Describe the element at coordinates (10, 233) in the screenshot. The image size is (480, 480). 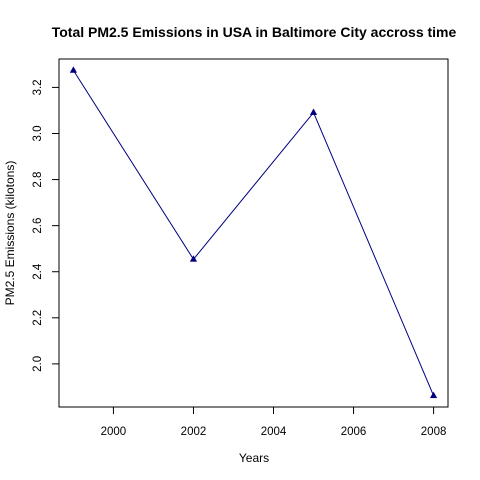
I see `y-axis-label: PM2.5 Emissions (kilotons)` at that location.